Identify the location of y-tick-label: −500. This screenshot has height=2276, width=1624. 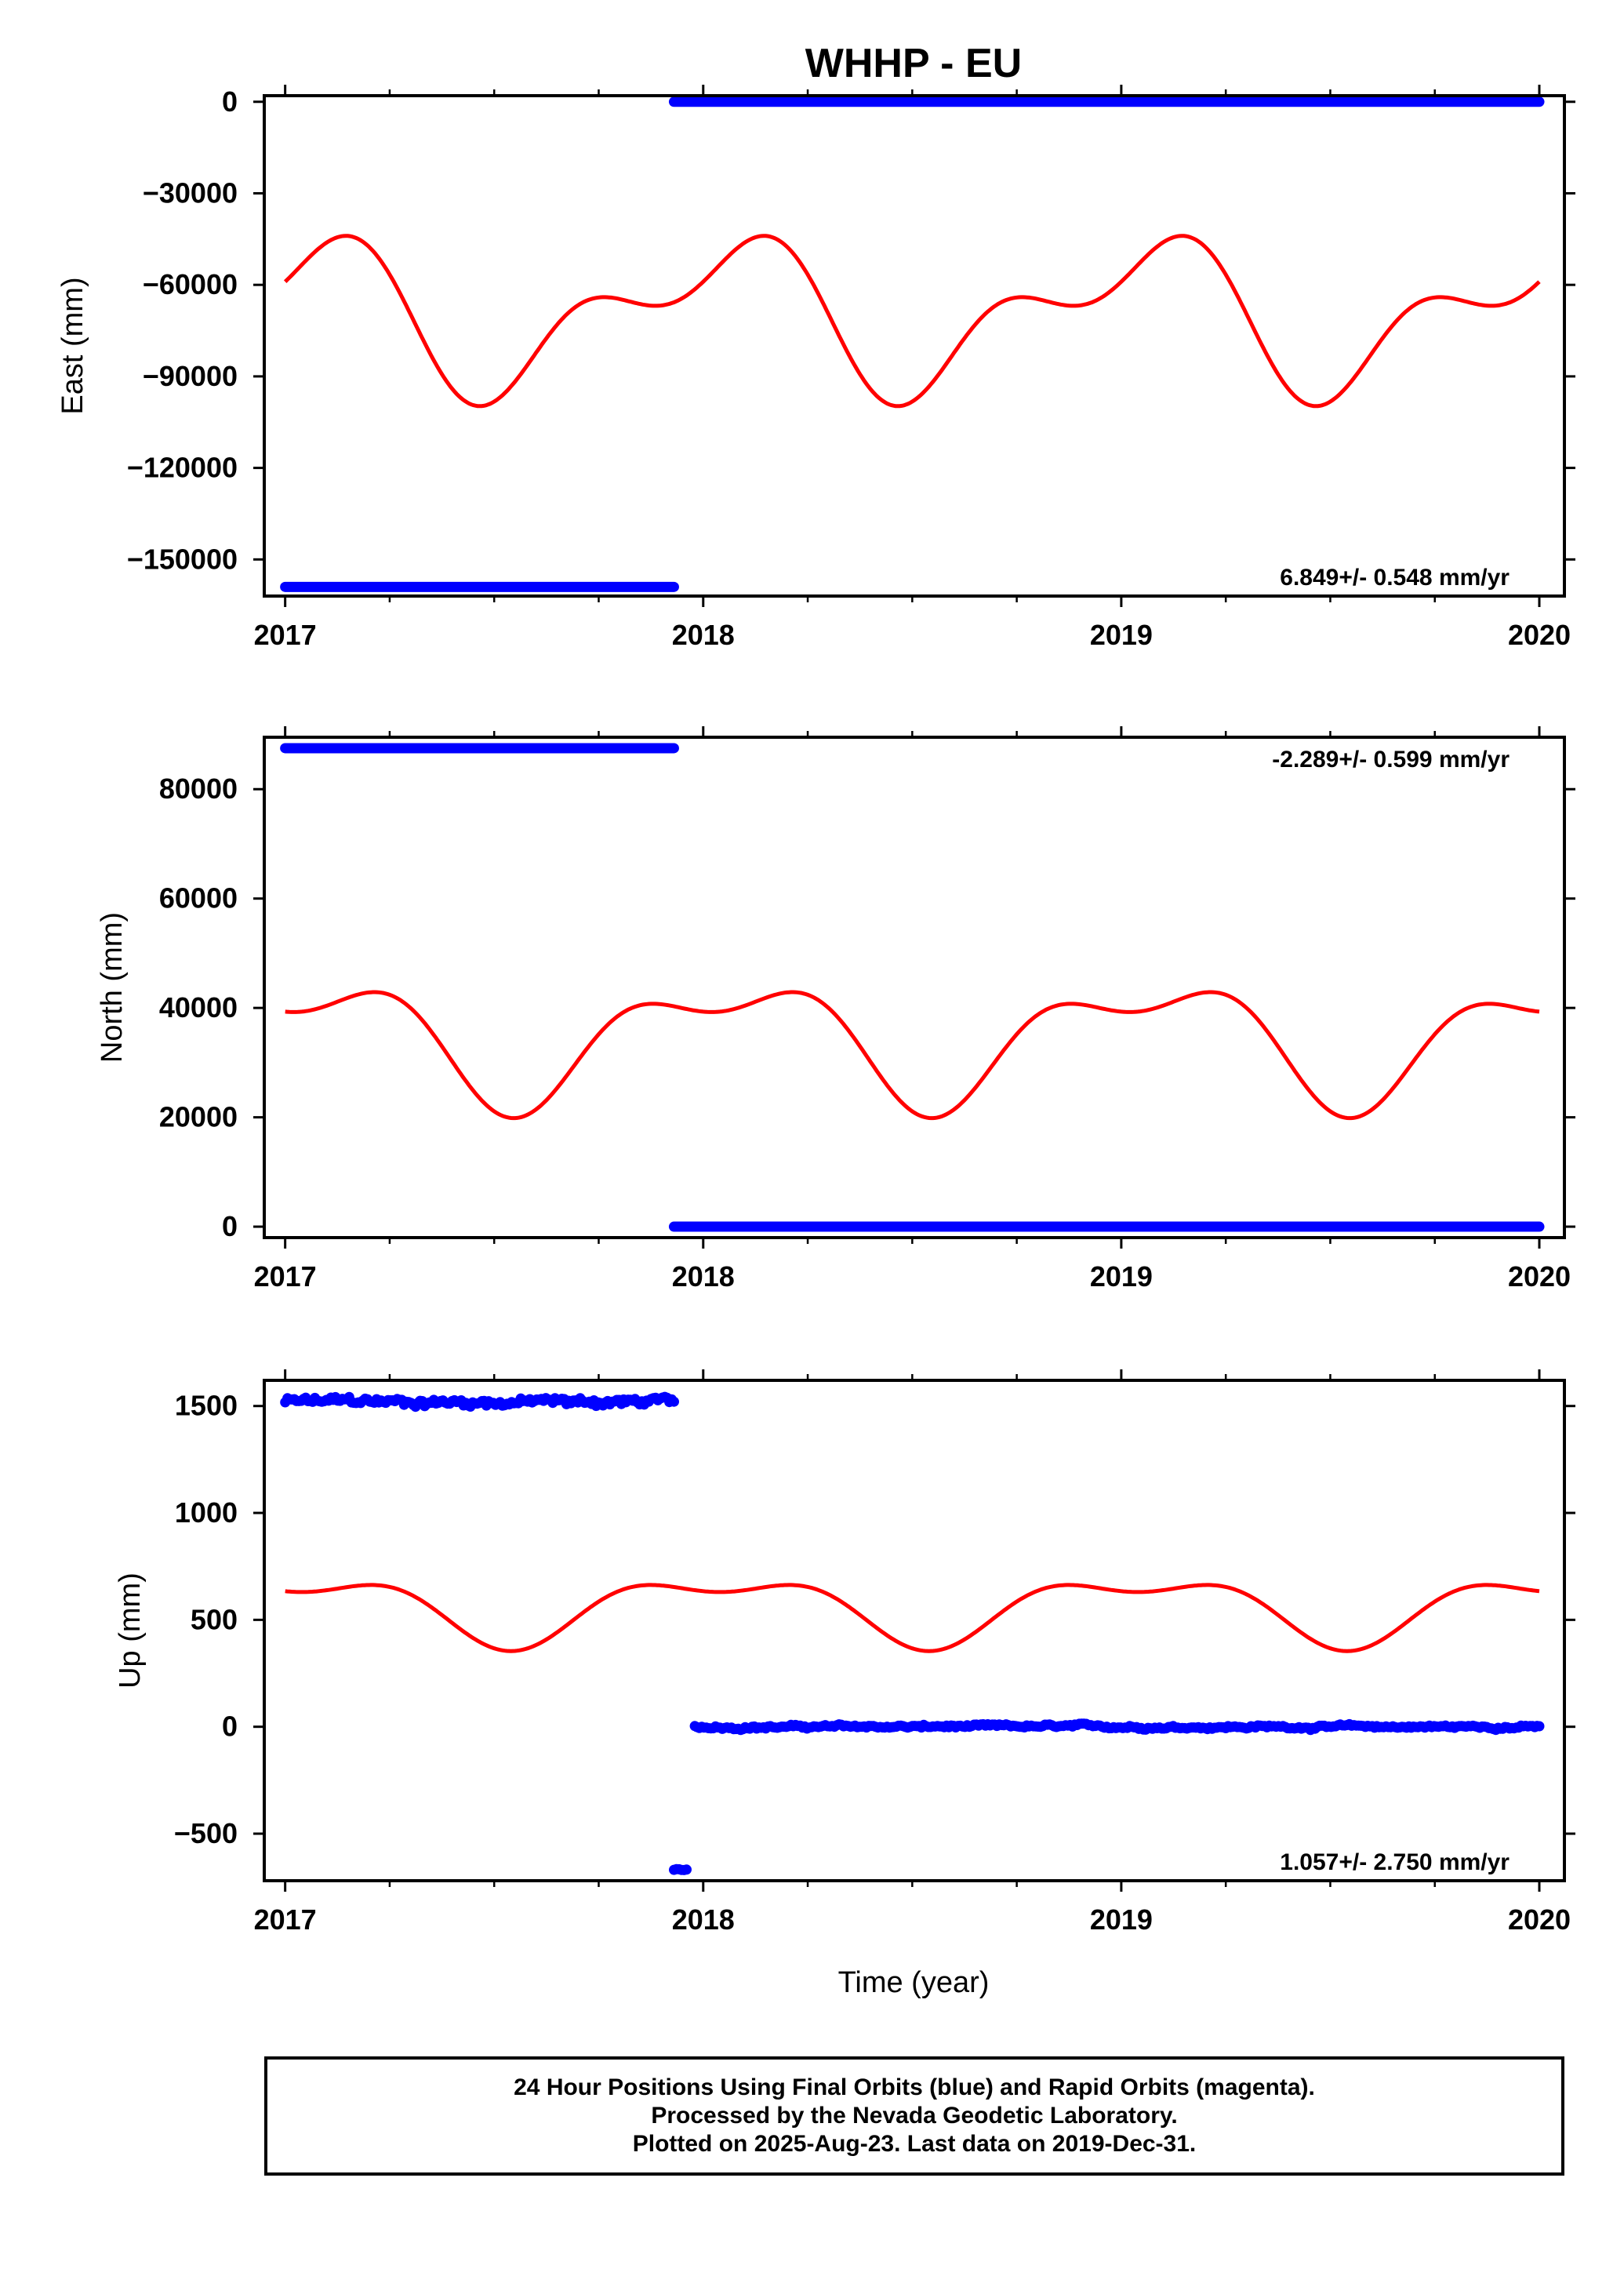
(206, 1833).